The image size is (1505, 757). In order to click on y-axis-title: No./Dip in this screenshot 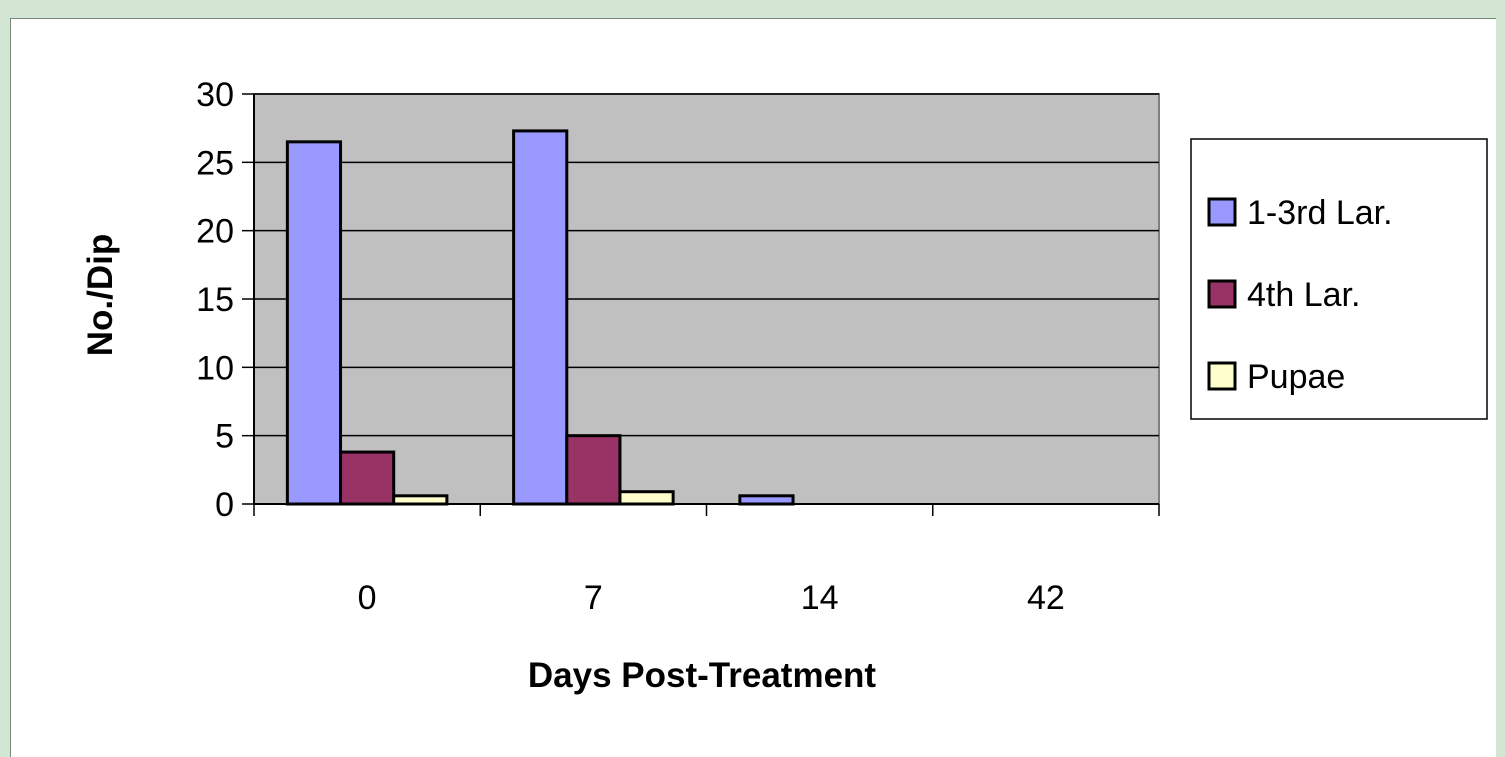, I will do `click(100, 295)`.